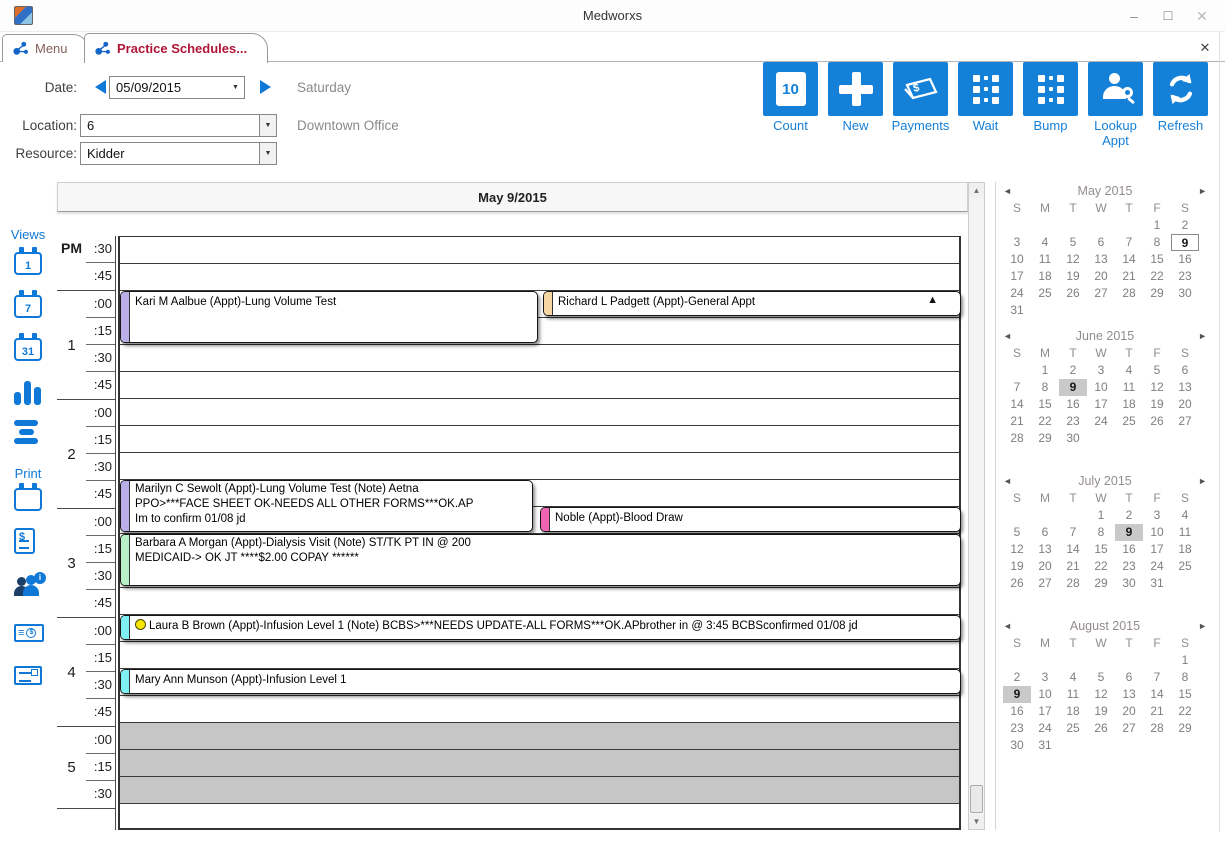  Describe the element at coordinates (976, 799) in the screenshot. I see `scrollbar-thumb` at that location.